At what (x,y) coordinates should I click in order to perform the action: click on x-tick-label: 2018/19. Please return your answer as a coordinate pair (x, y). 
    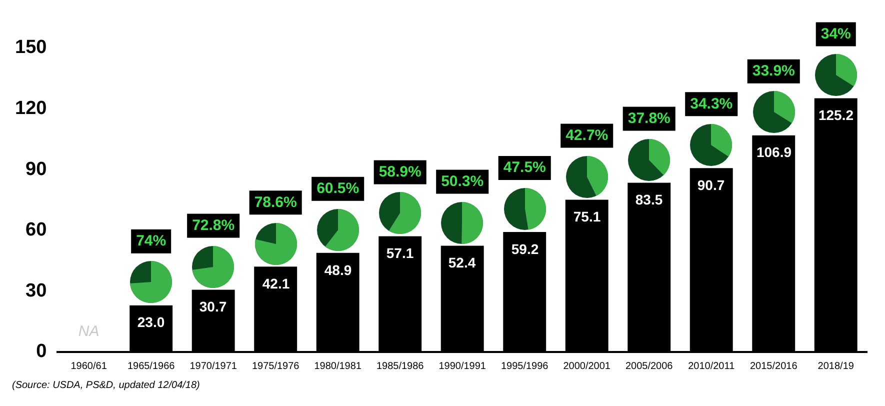
    Looking at the image, I should click on (836, 366).